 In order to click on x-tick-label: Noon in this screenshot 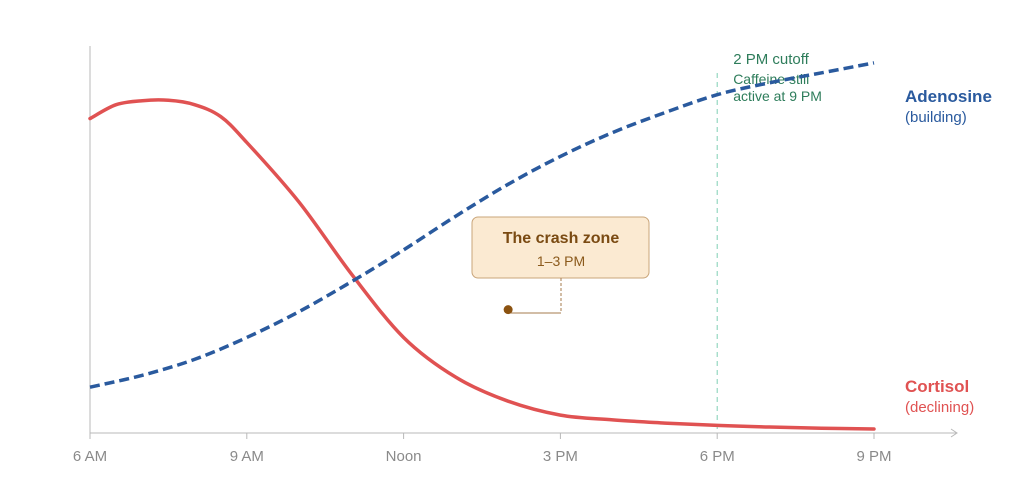, I will do `click(404, 456)`.